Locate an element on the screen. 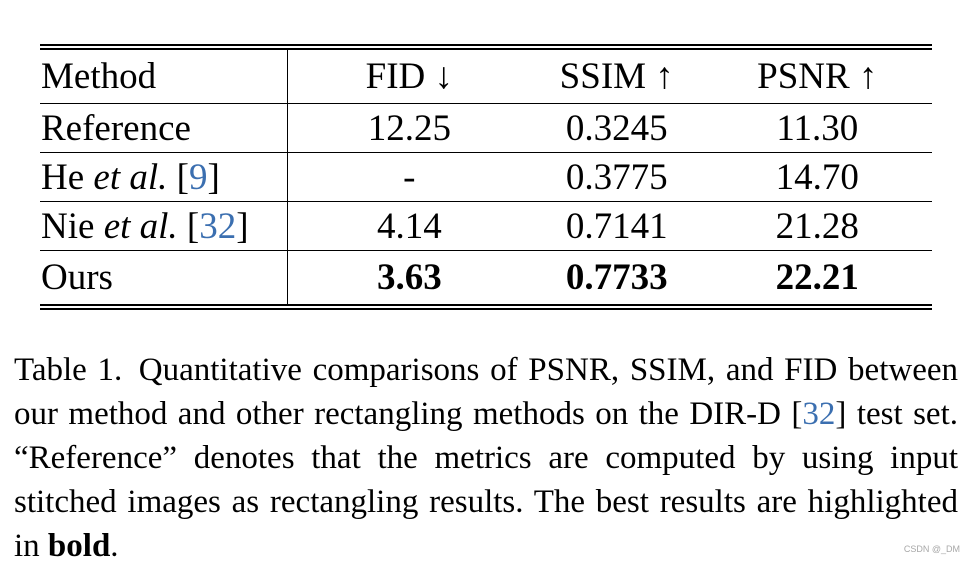 The width and height of the screenshot is (974, 568). ssim-cell: 0.3775 is located at coordinates (616, 177).